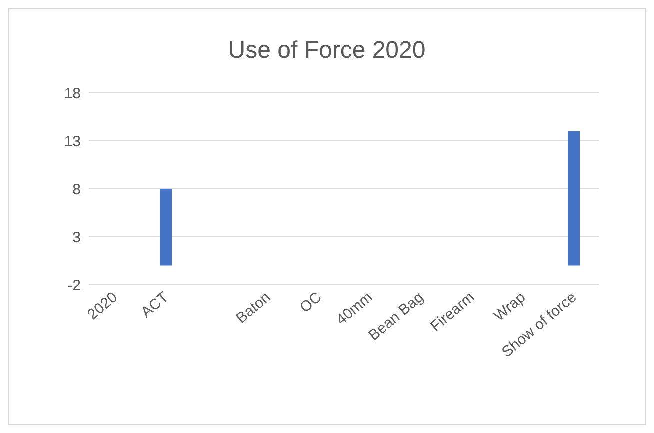 This screenshot has width=654, height=433. Describe the element at coordinates (72, 141) in the screenshot. I see `y-tick-label: 13` at that location.